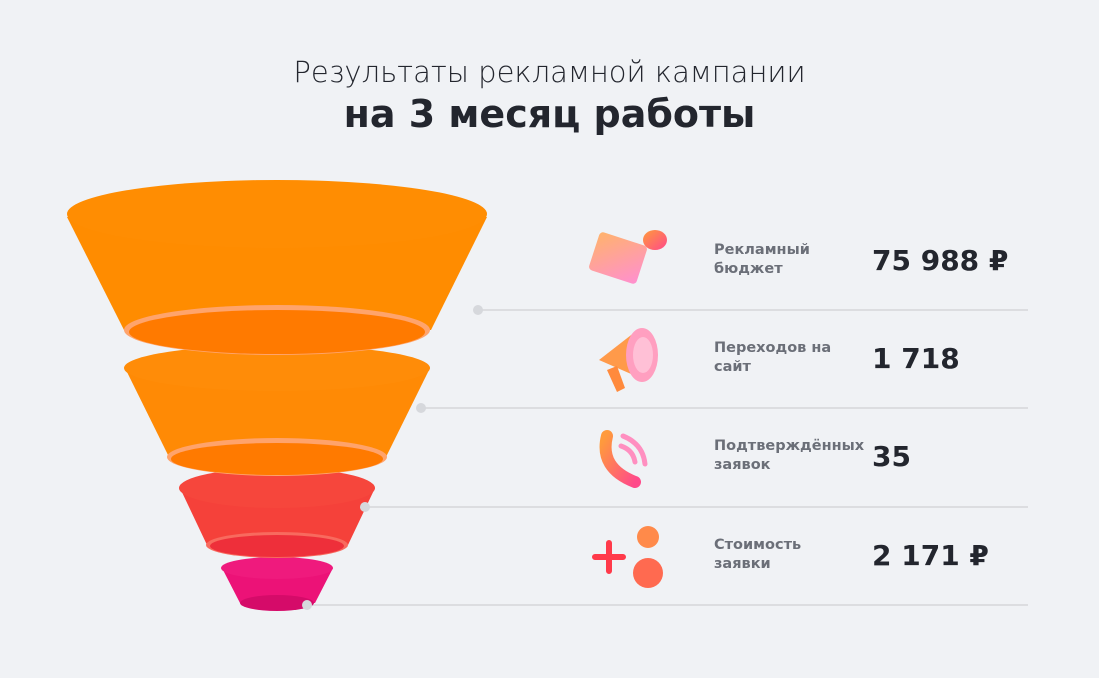  Describe the element at coordinates (549, 114) in the screenshot. I see `title-line-2: на 3 месяц работы` at that location.